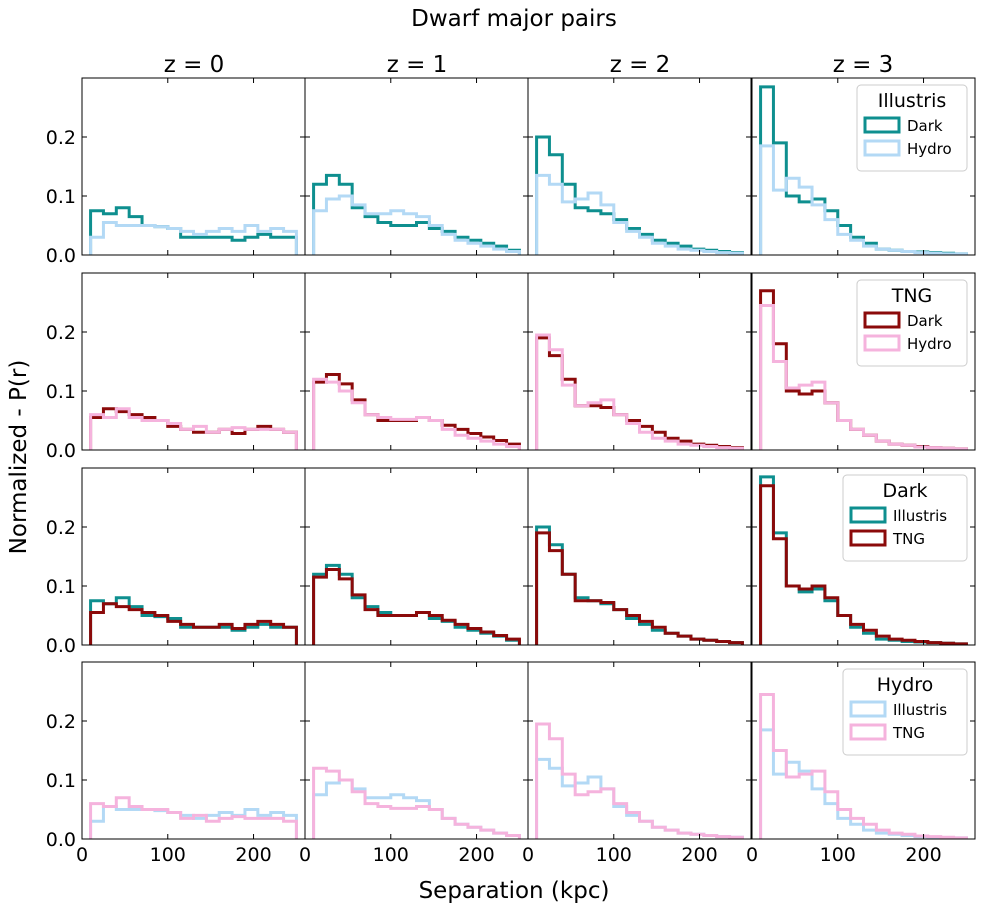 The image size is (982, 911). Describe the element at coordinates (639, 585) in the screenshot. I see `histogram-illustris-dark` at that location.